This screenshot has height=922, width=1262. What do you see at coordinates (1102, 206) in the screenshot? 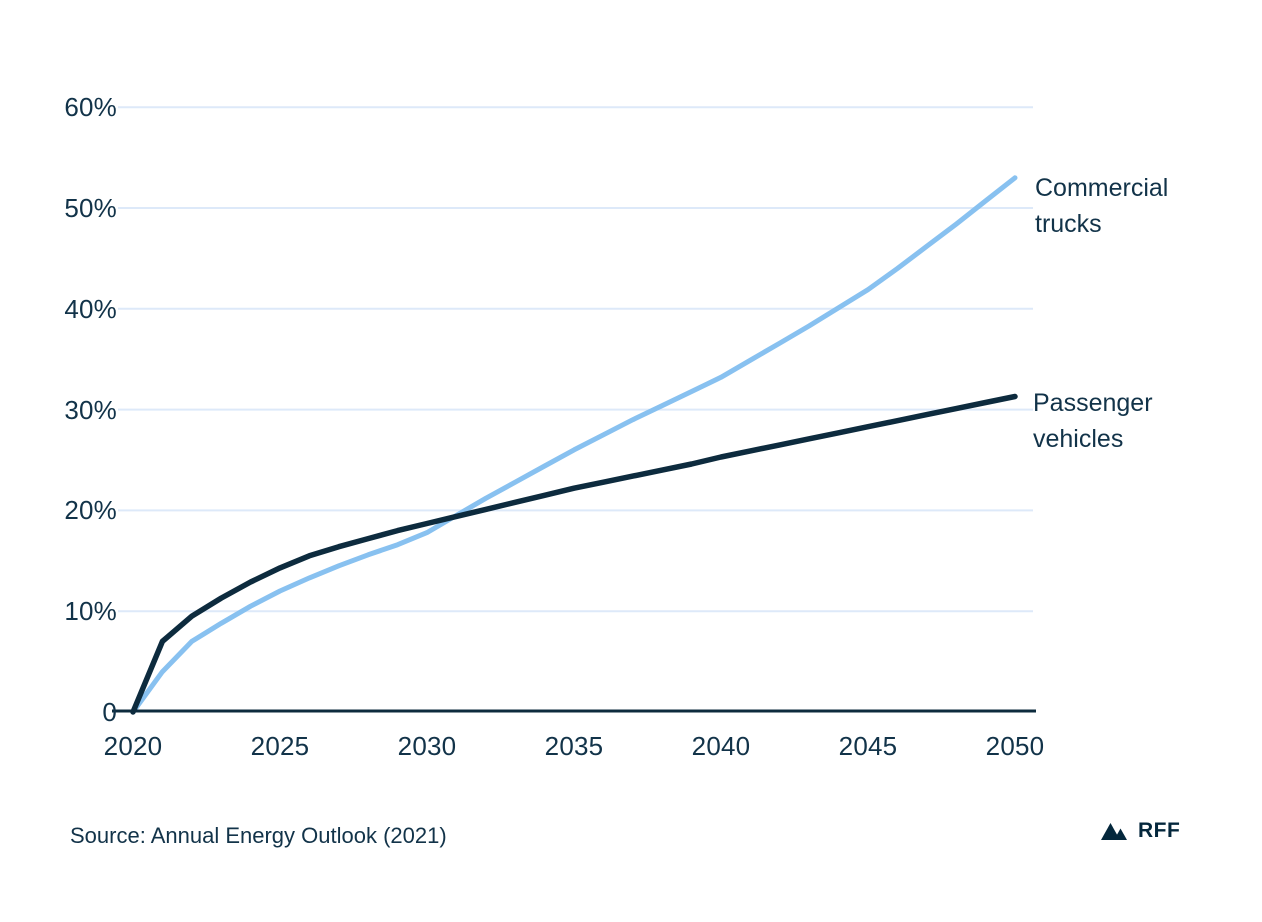
I see `commercial-trucks-label: Commercial trucks` at bounding box center [1102, 206].